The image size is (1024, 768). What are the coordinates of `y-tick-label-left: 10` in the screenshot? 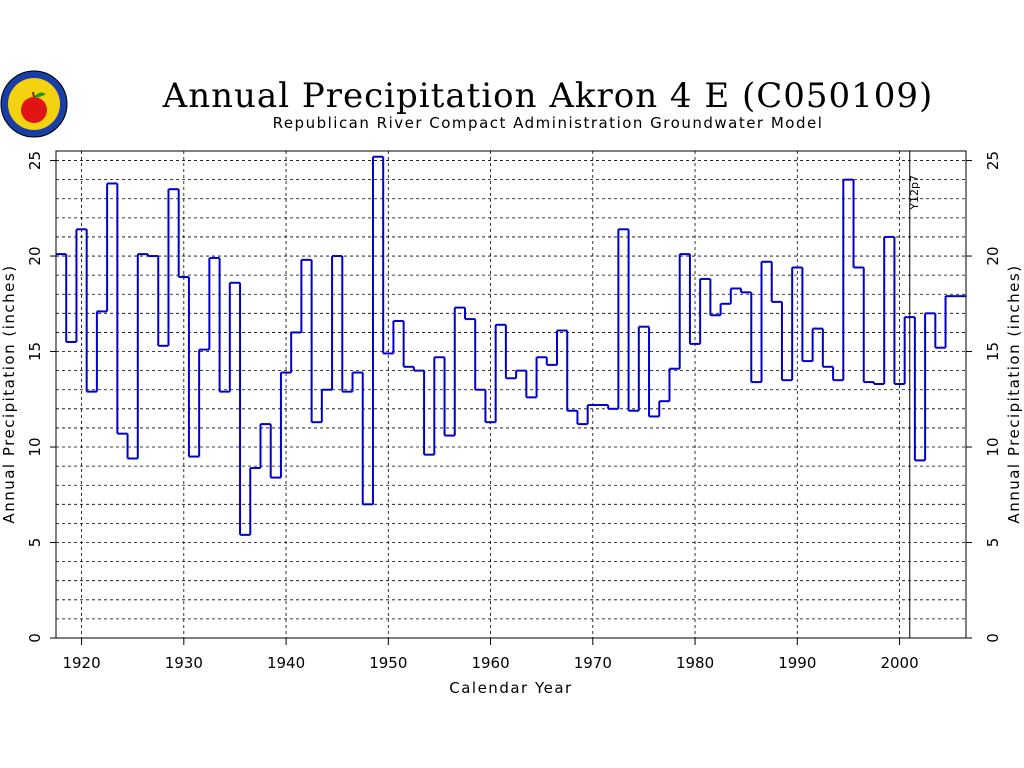 It's located at (35, 446).